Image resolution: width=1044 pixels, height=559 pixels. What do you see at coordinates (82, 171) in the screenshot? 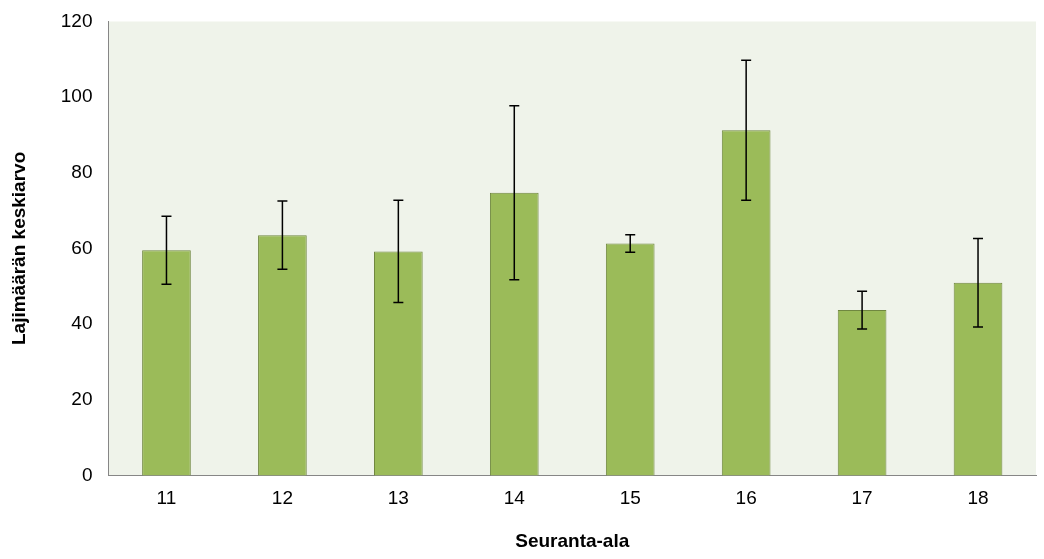
I see `y-tick-label: 80` at bounding box center [82, 171].